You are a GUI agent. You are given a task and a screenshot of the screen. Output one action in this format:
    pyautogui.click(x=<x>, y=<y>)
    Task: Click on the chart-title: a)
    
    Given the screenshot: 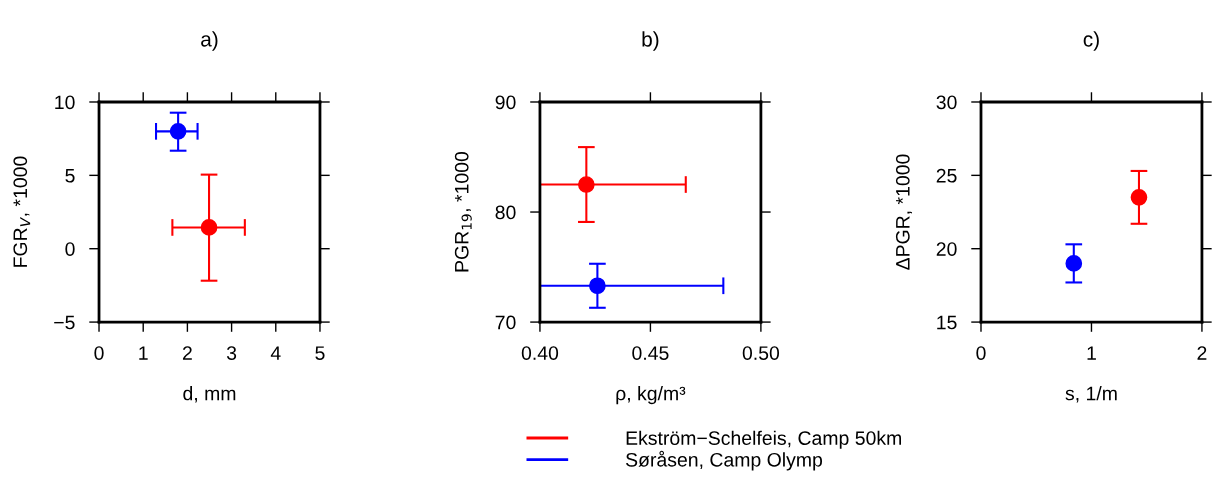 What is the action you would take?
    pyautogui.click(x=209, y=41)
    